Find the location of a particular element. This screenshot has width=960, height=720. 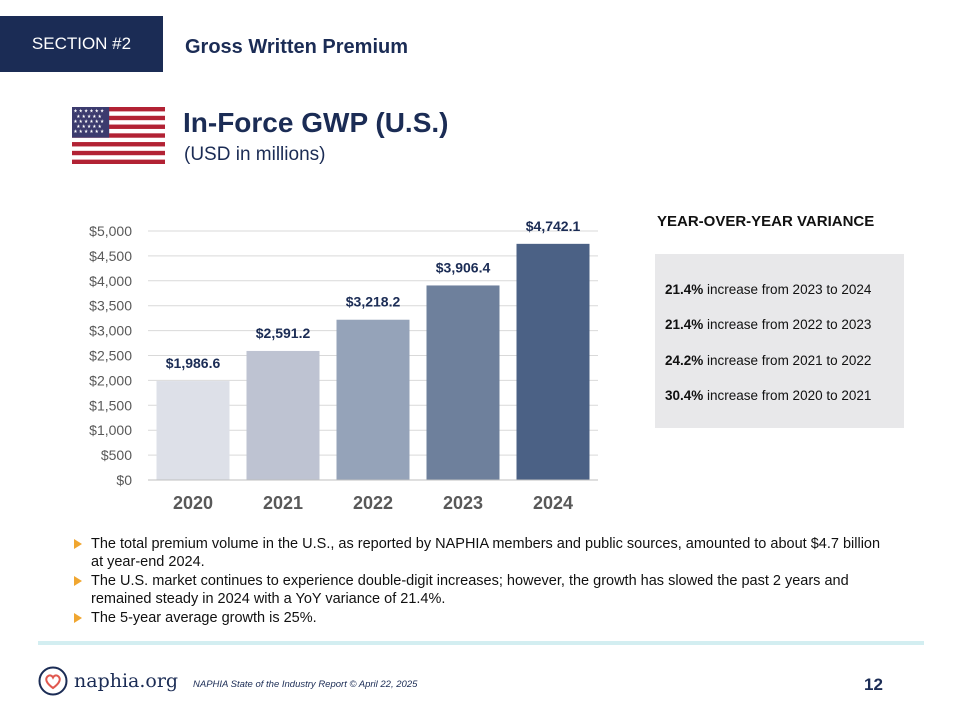

yoy-text: increase from 2020 to 2021 is located at coordinates (787, 395).